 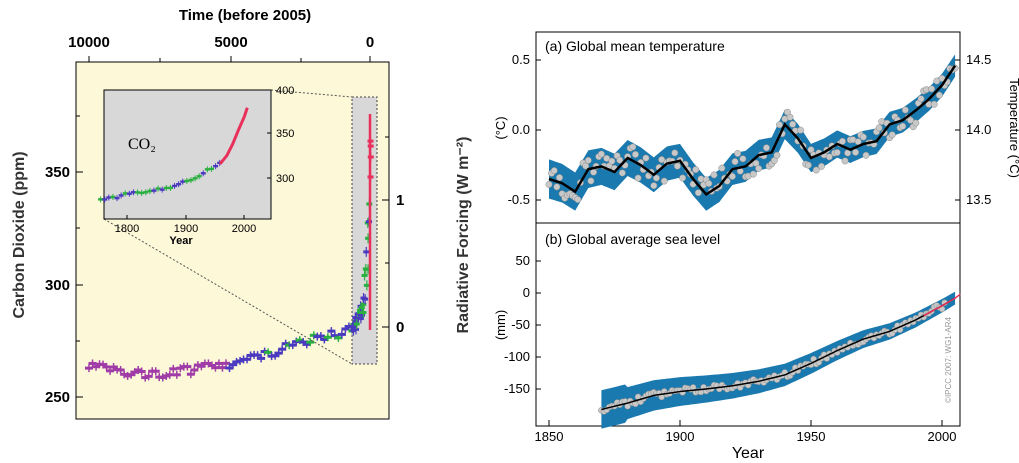 What do you see at coordinates (778, 354) in the screenshot?
I see `sea-level-smoothed-line` at bounding box center [778, 354].